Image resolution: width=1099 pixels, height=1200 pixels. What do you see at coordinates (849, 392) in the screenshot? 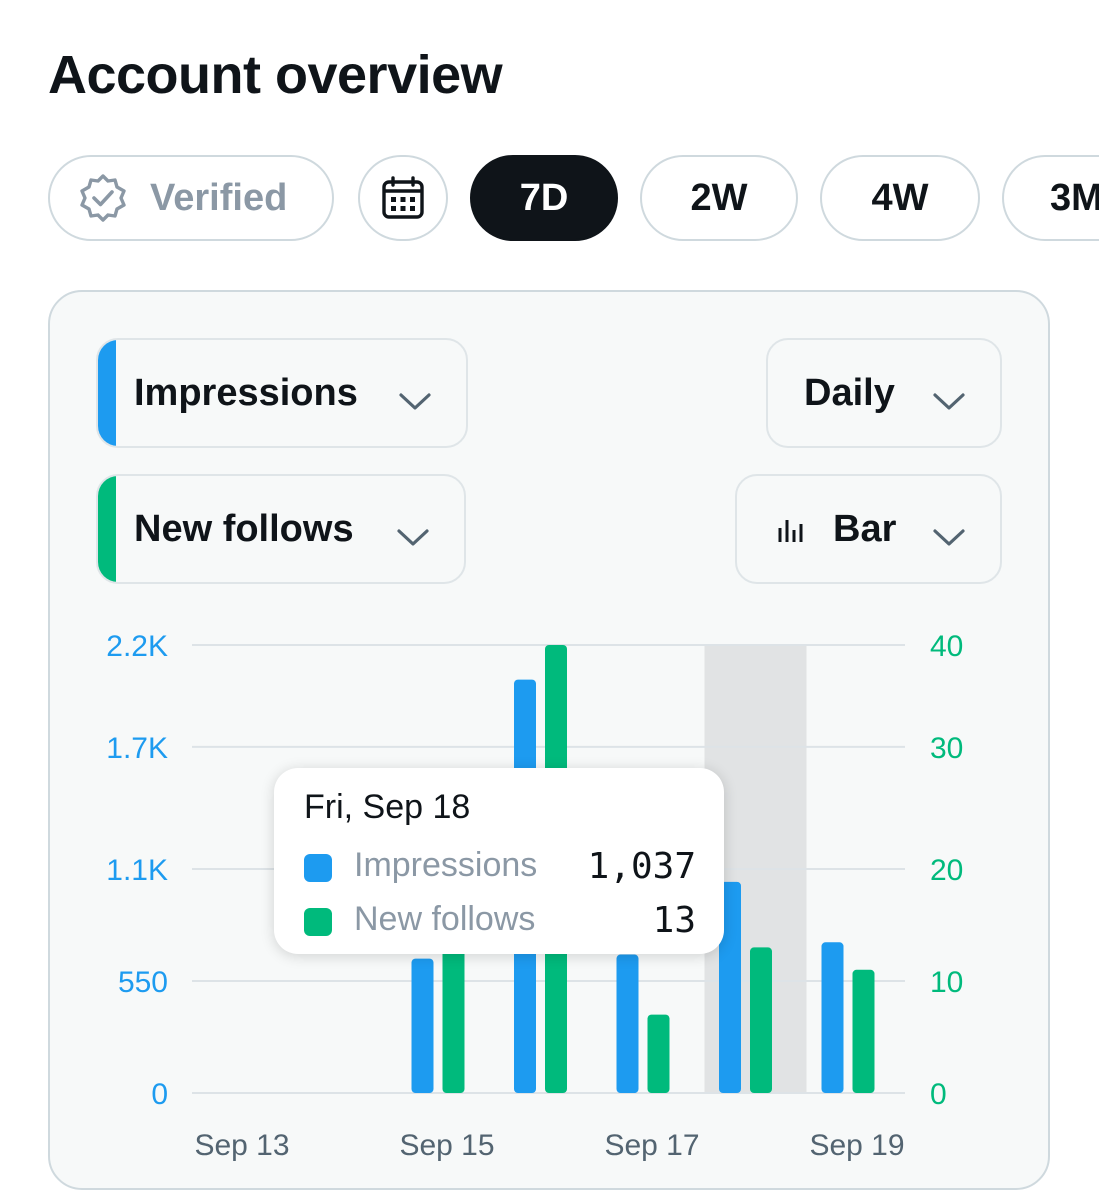
I see `interval-label: Daily` at bounding box center [849, 392].